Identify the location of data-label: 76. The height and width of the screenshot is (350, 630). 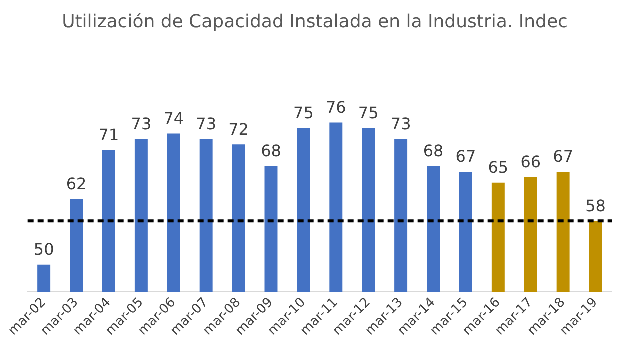
(336, 107).